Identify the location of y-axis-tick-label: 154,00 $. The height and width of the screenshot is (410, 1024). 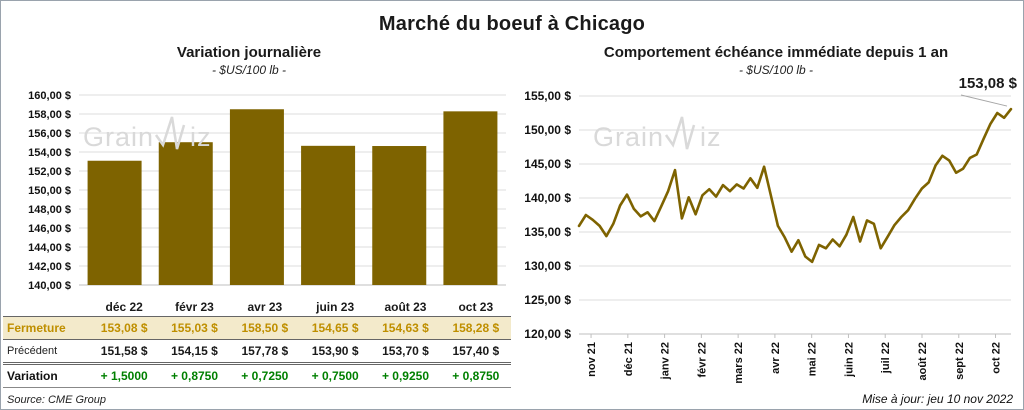
(49, 153).